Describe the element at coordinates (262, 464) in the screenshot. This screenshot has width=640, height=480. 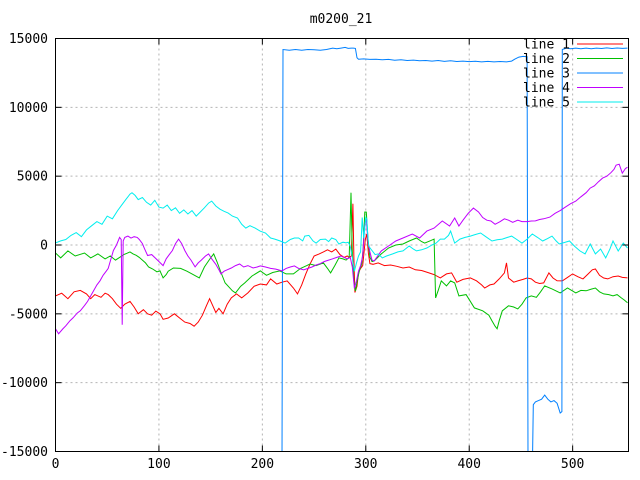
I see `x-tick-label: 200` at that location.